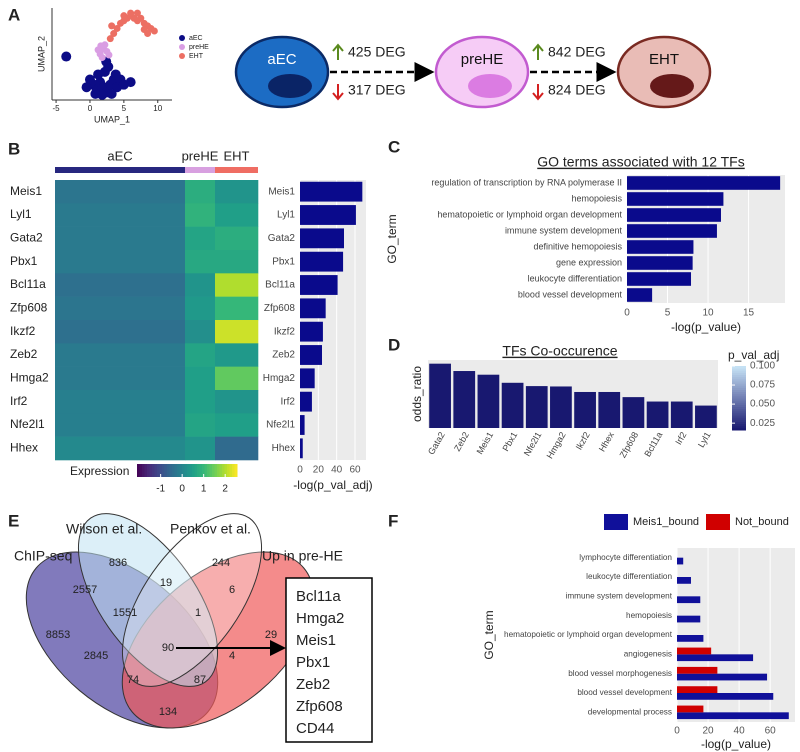 The image size is (800, 752). I want to click on category-label: blood vessel development, so click(624, 692).